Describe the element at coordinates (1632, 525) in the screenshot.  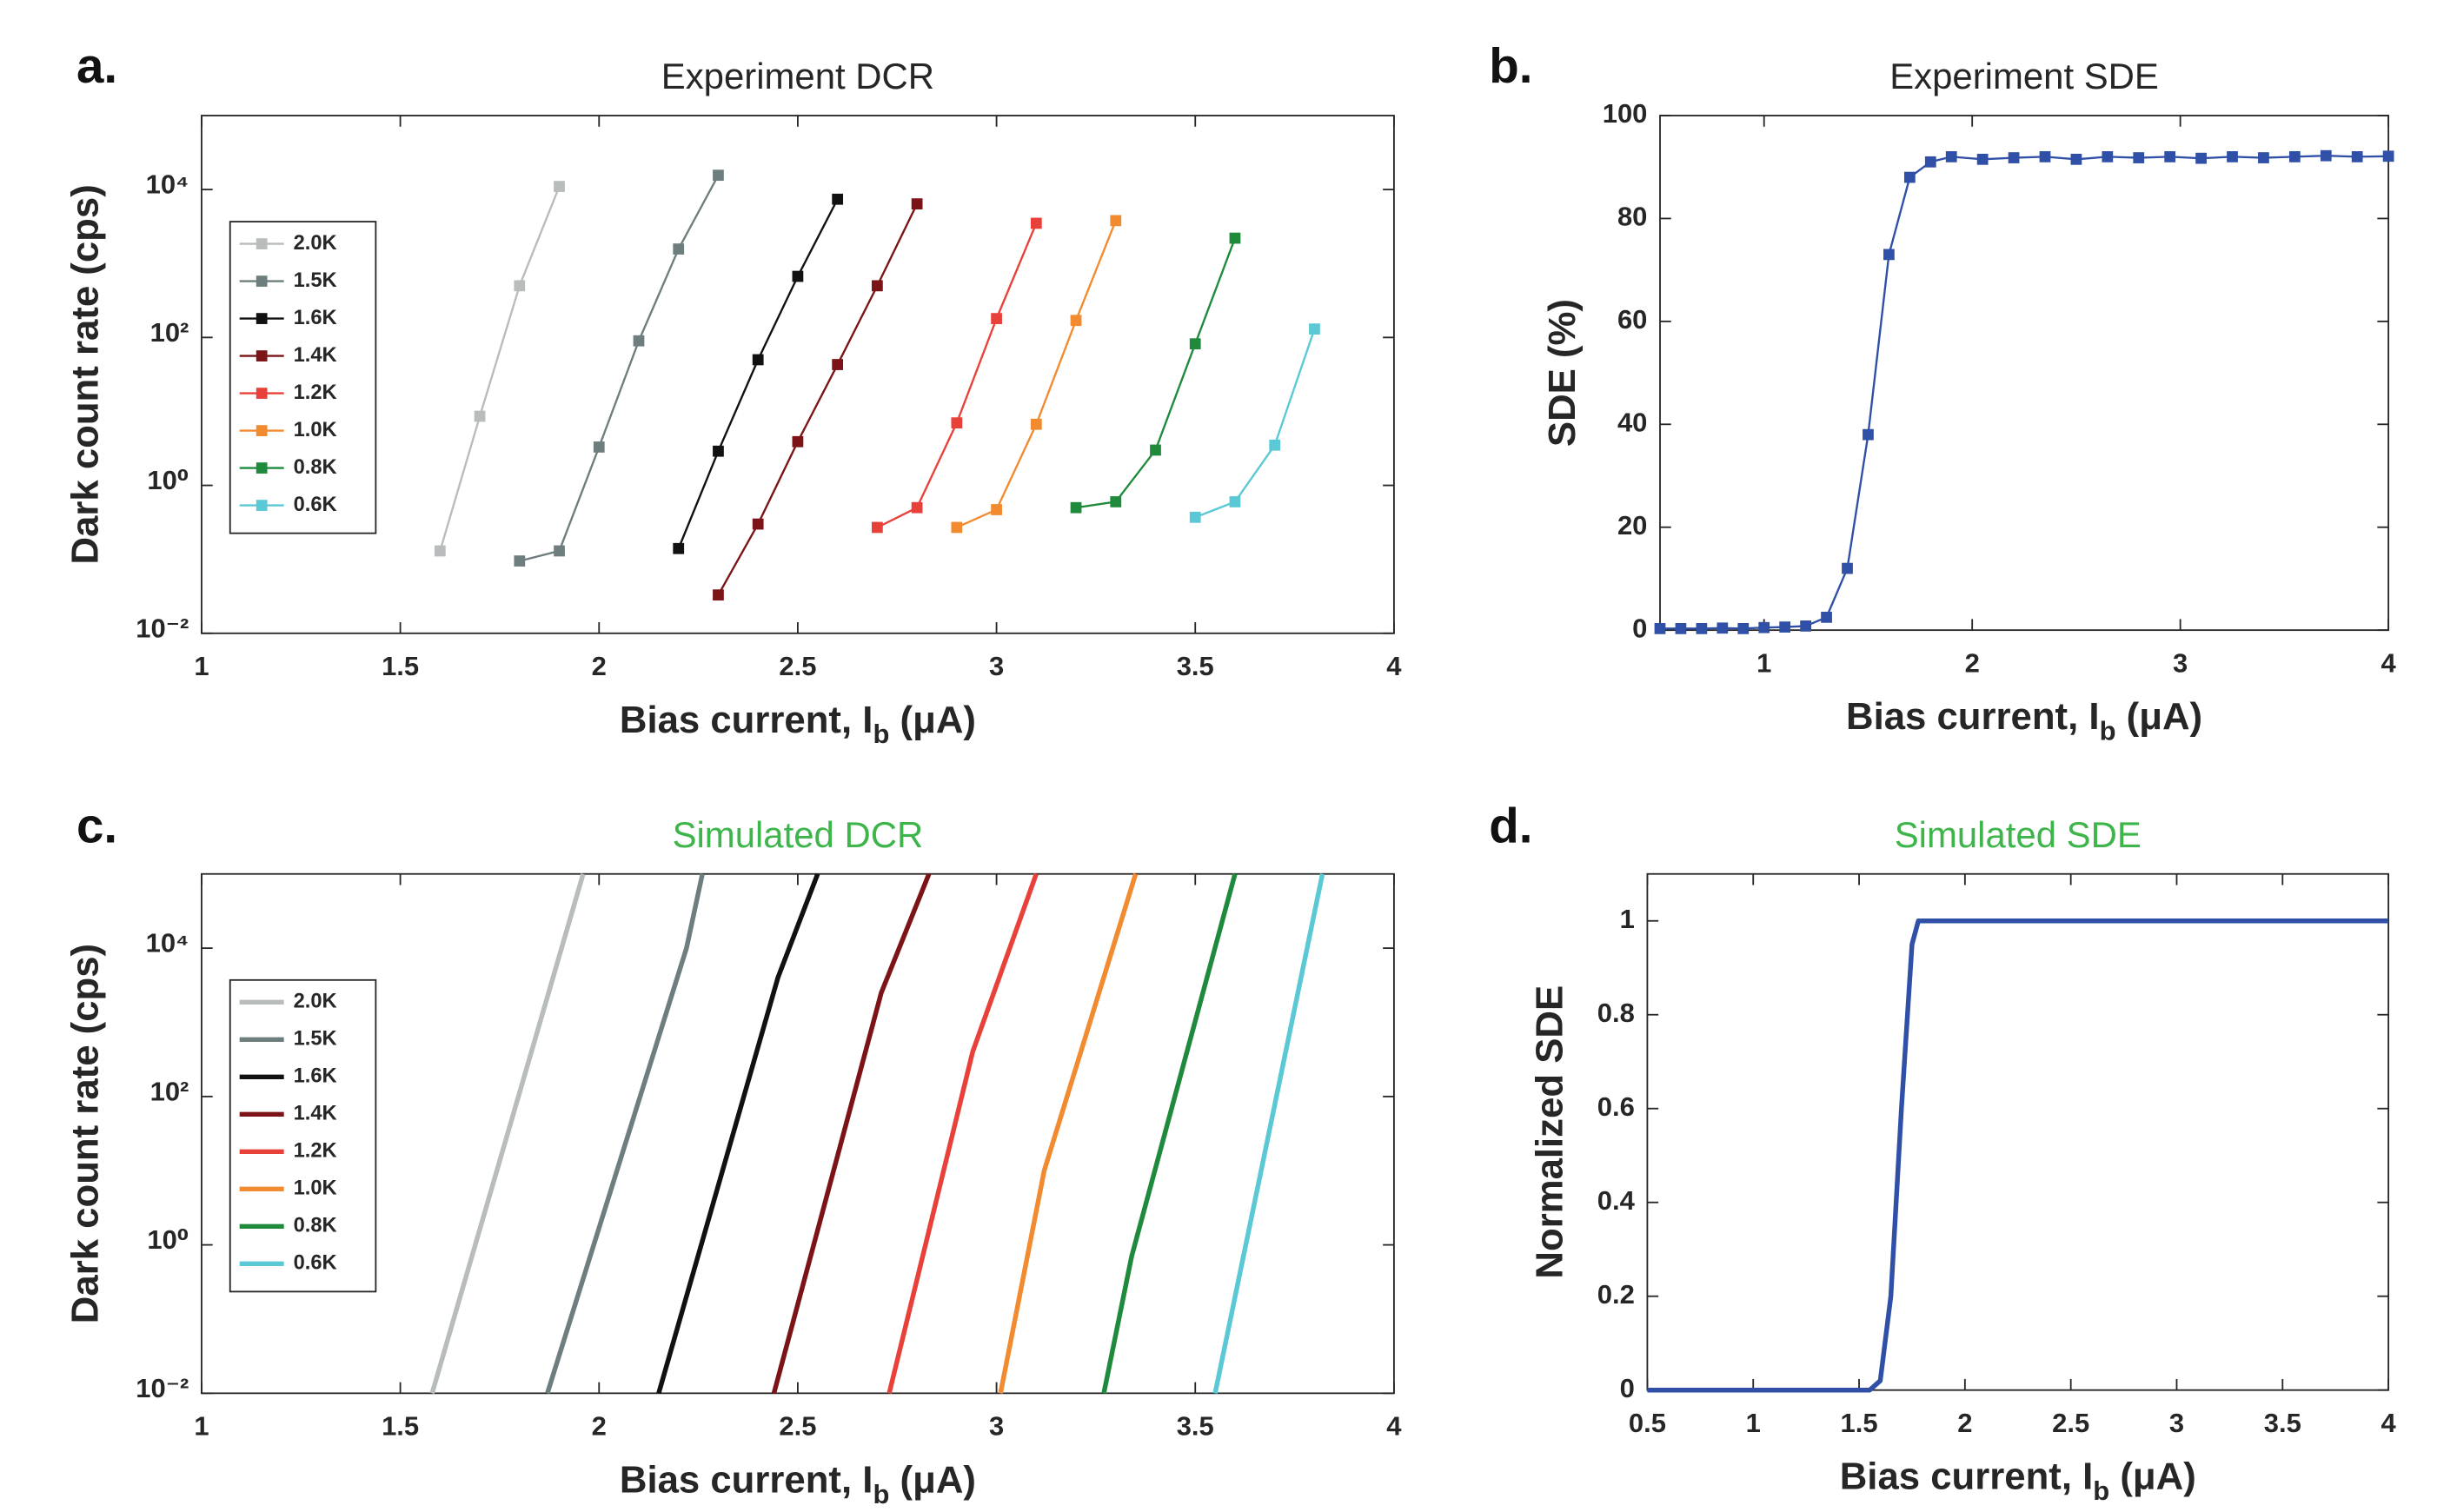
I see `y-tick-label: 20` at that location.